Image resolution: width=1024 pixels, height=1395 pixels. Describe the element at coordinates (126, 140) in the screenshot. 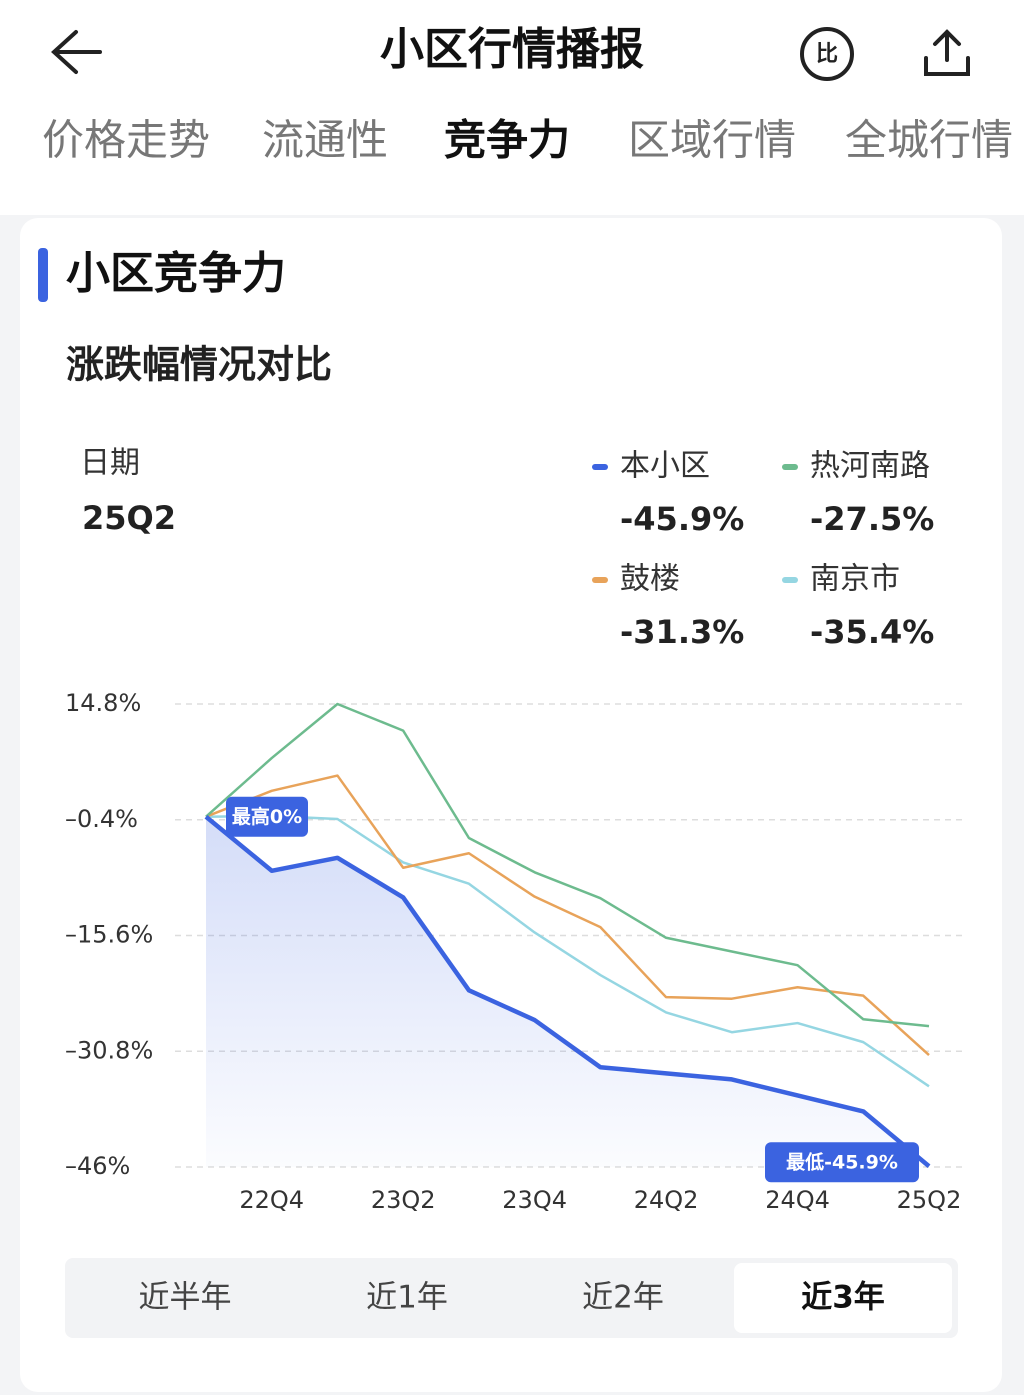

I see `tab: 价格走势` at that location.